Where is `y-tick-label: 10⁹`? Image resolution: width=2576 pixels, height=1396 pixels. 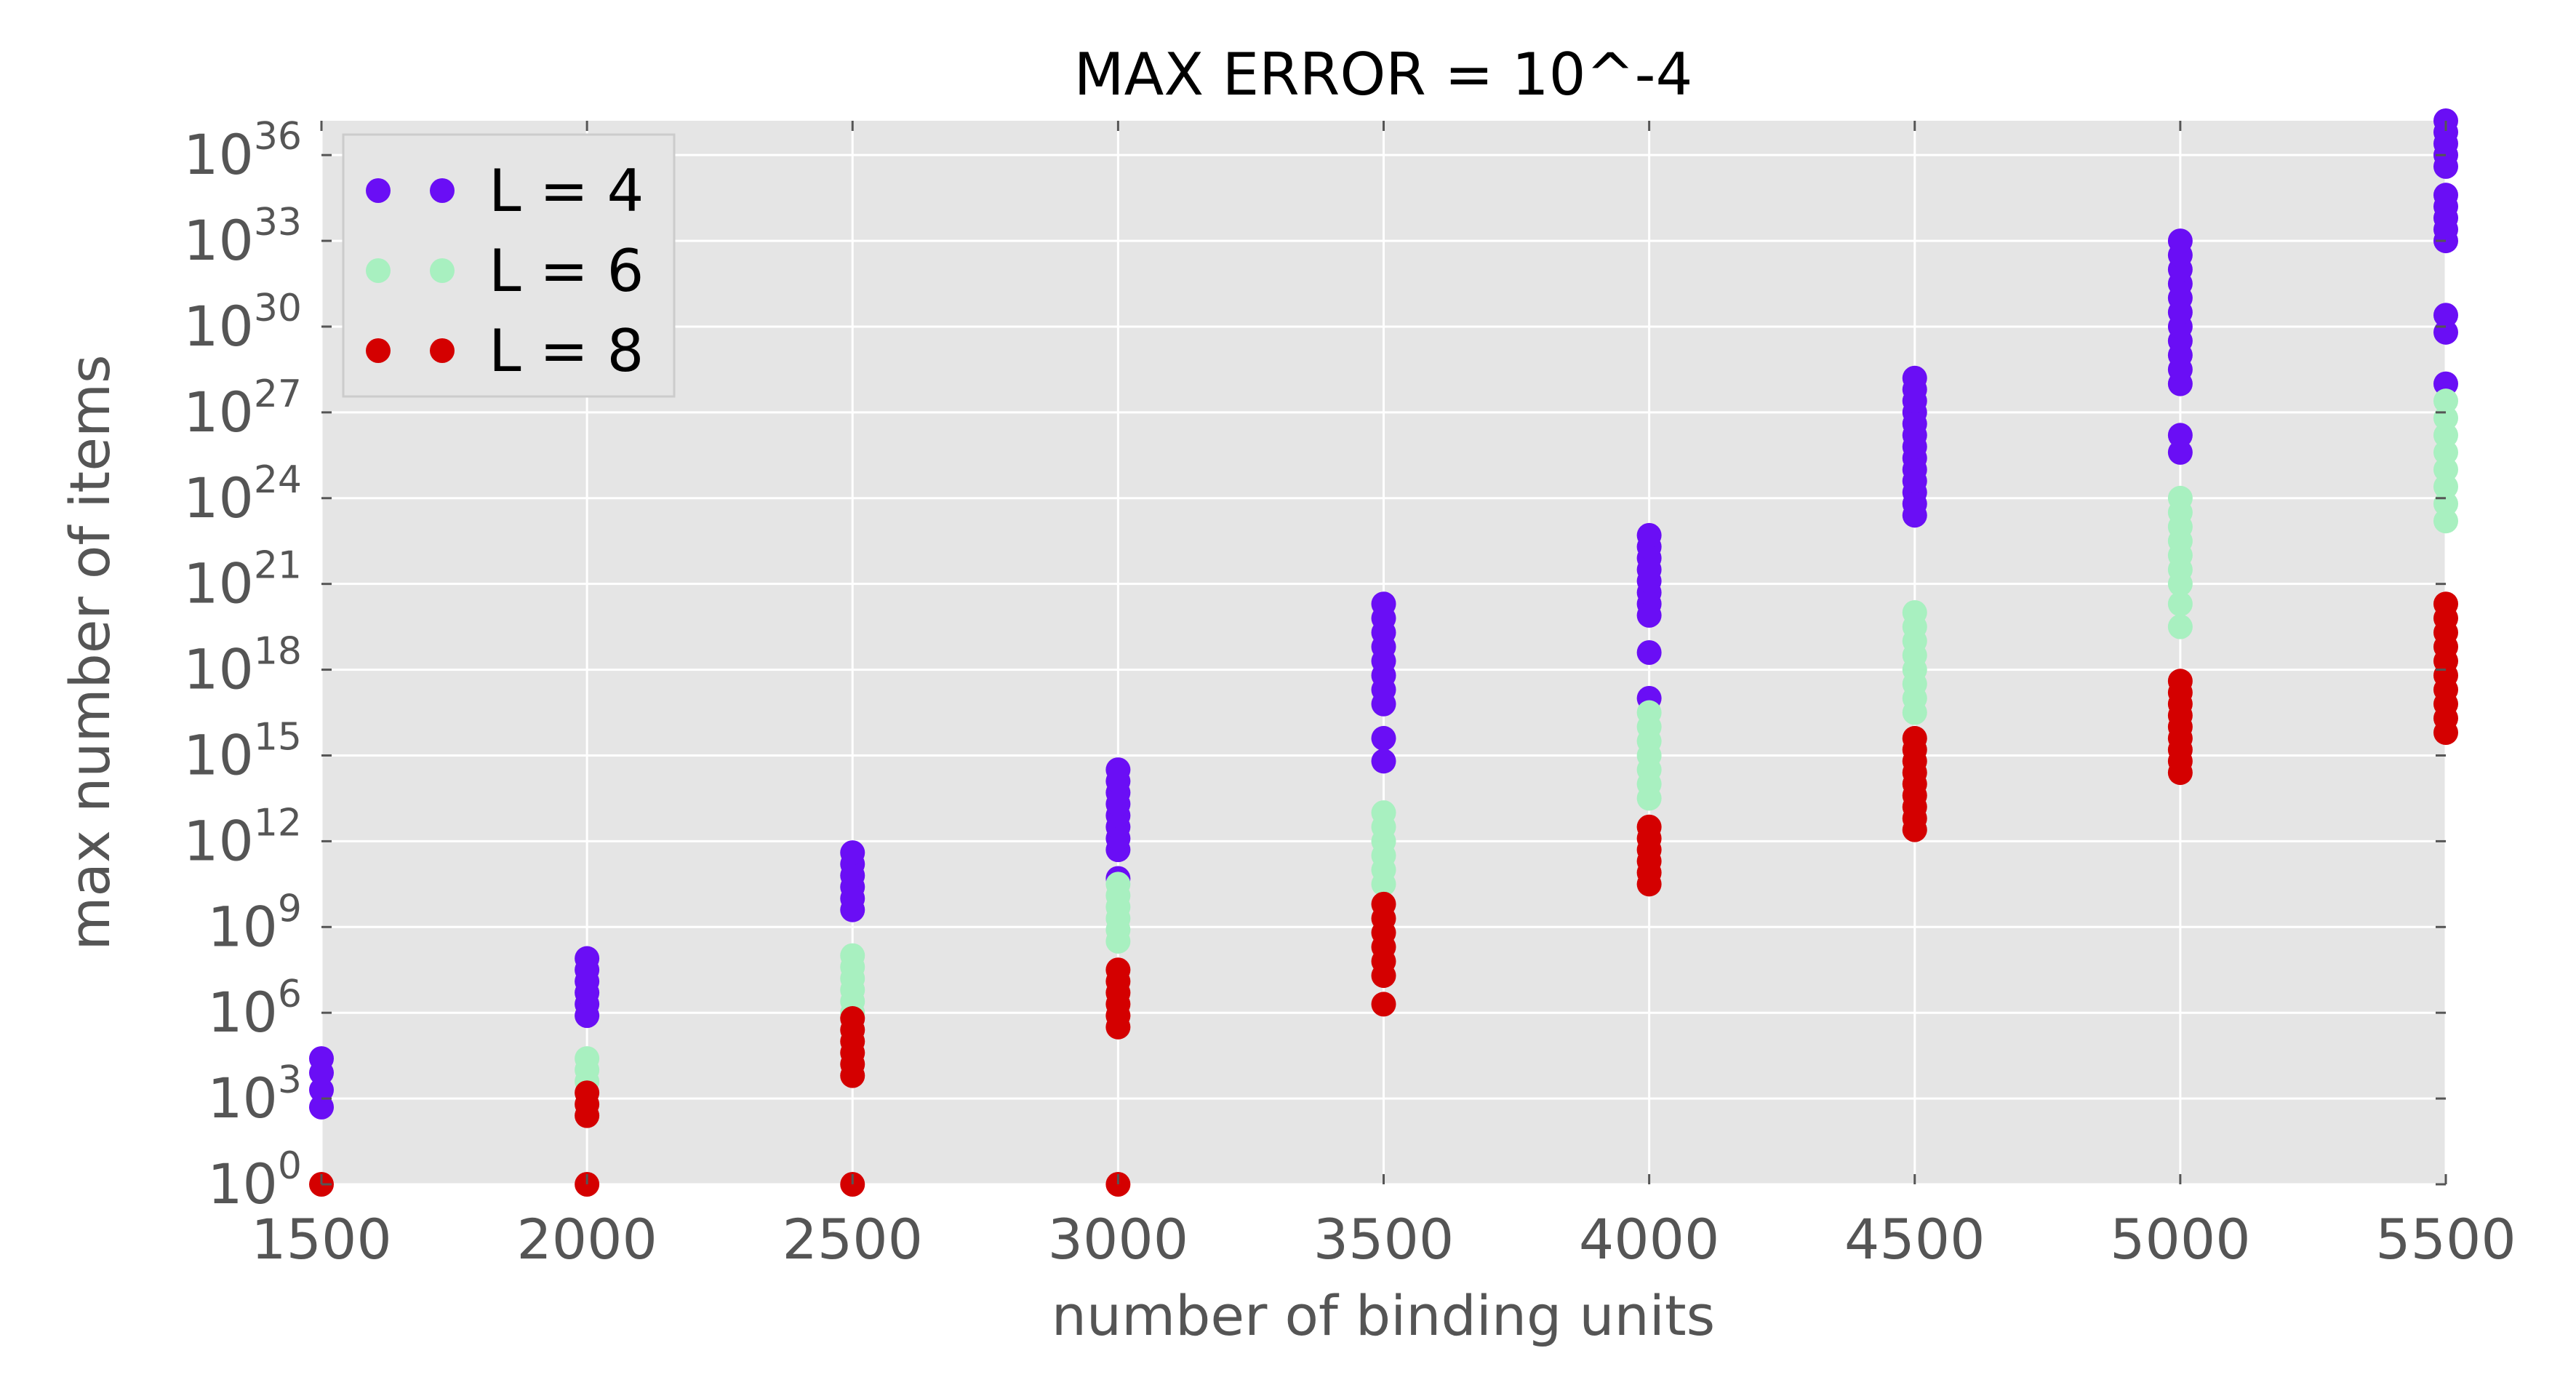
y-tick-label: 10⁹ is located at coordinates (254, 923).